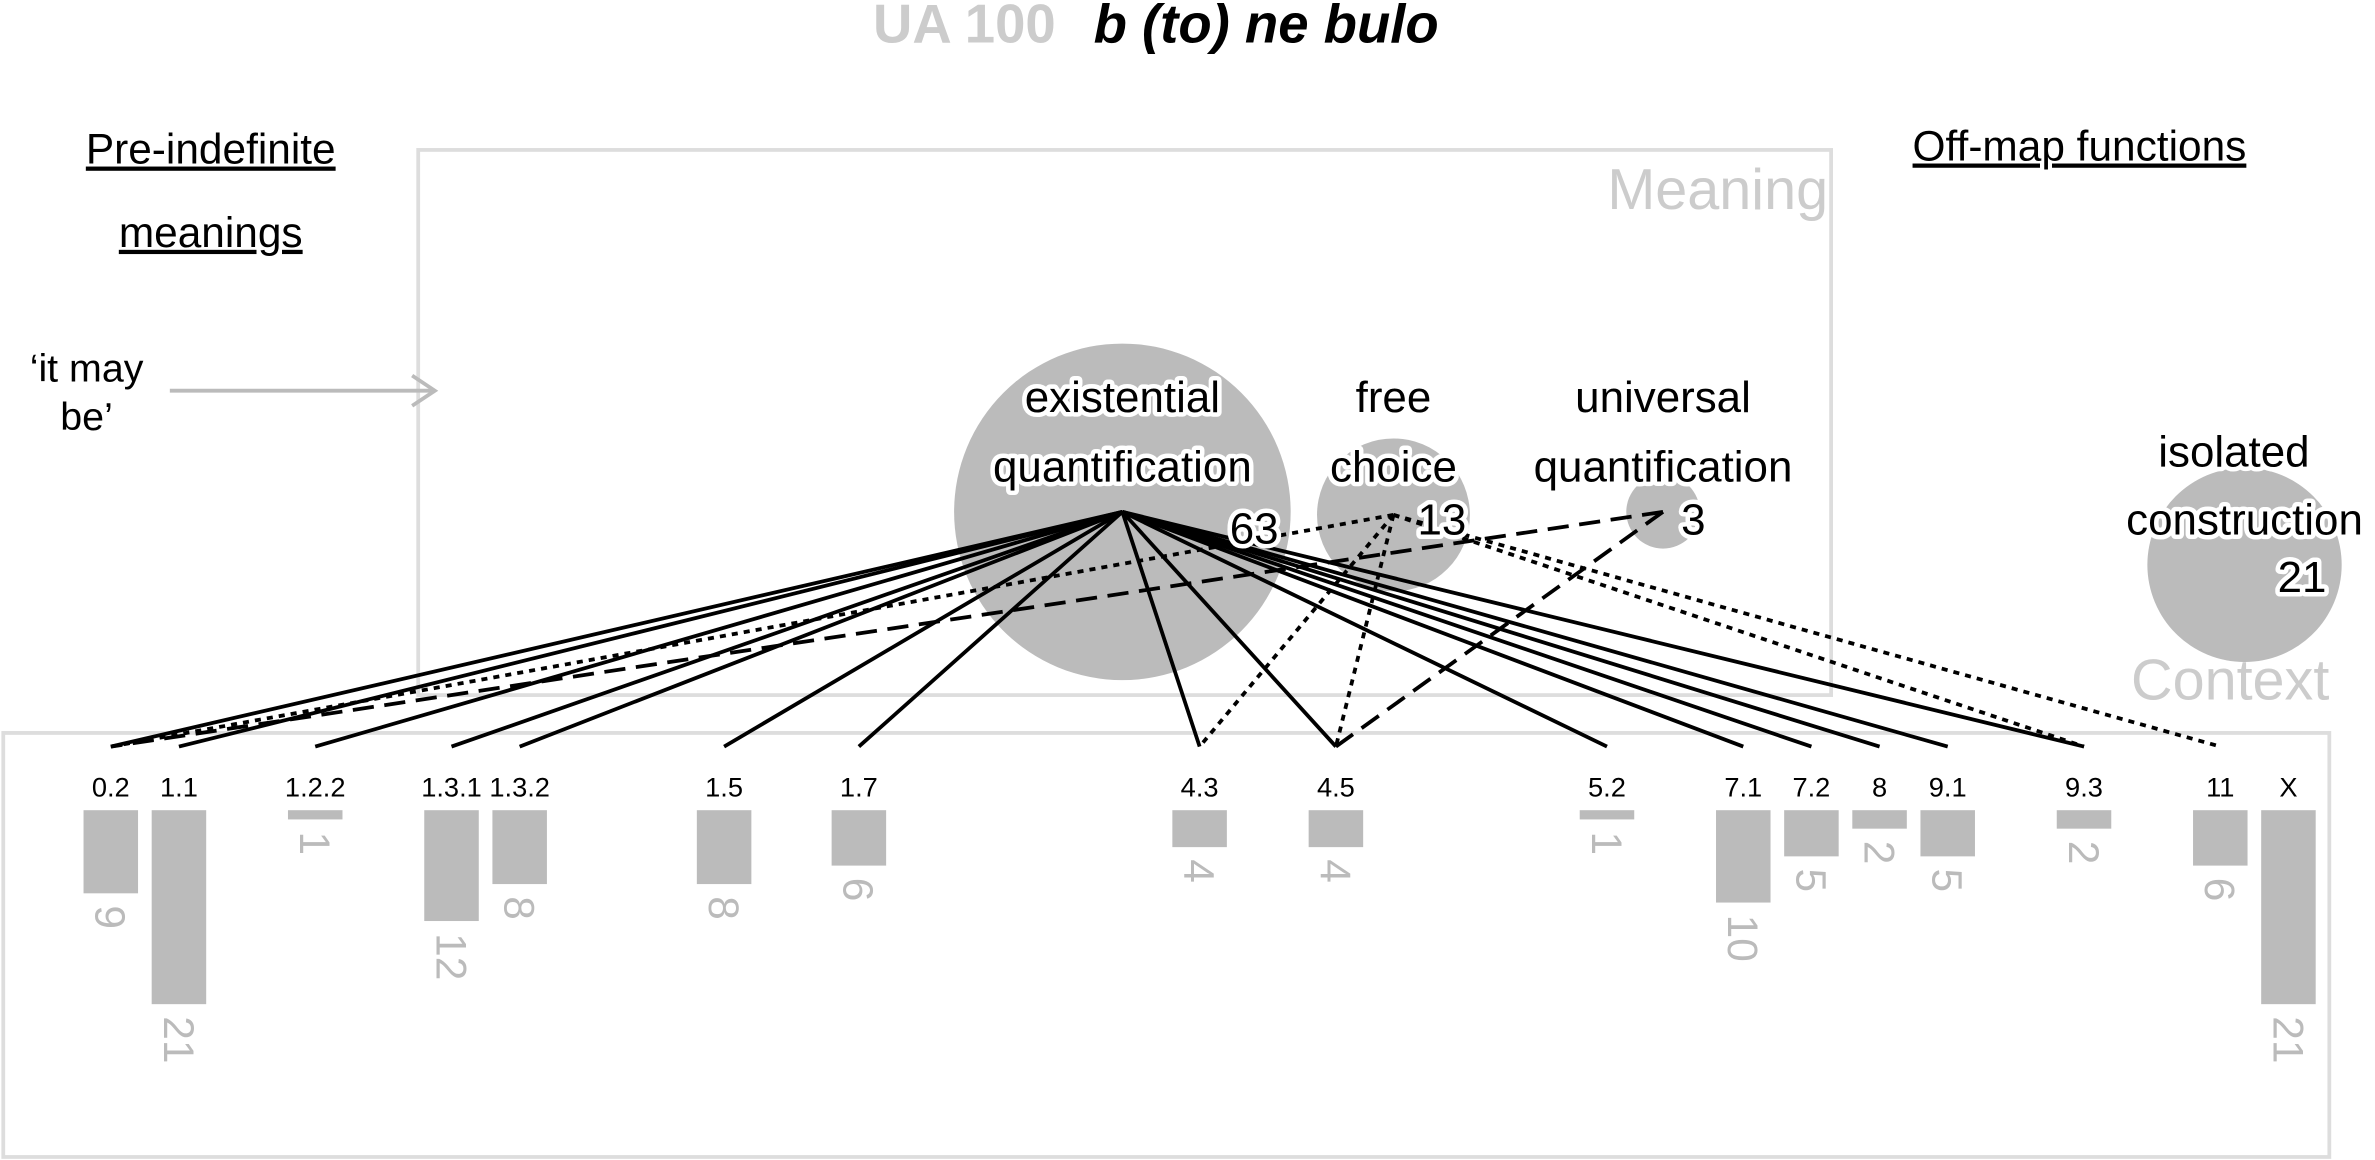 This screenshot has height=1160, width=2375. I want to click on context-label: 8, so click(1879, 787).